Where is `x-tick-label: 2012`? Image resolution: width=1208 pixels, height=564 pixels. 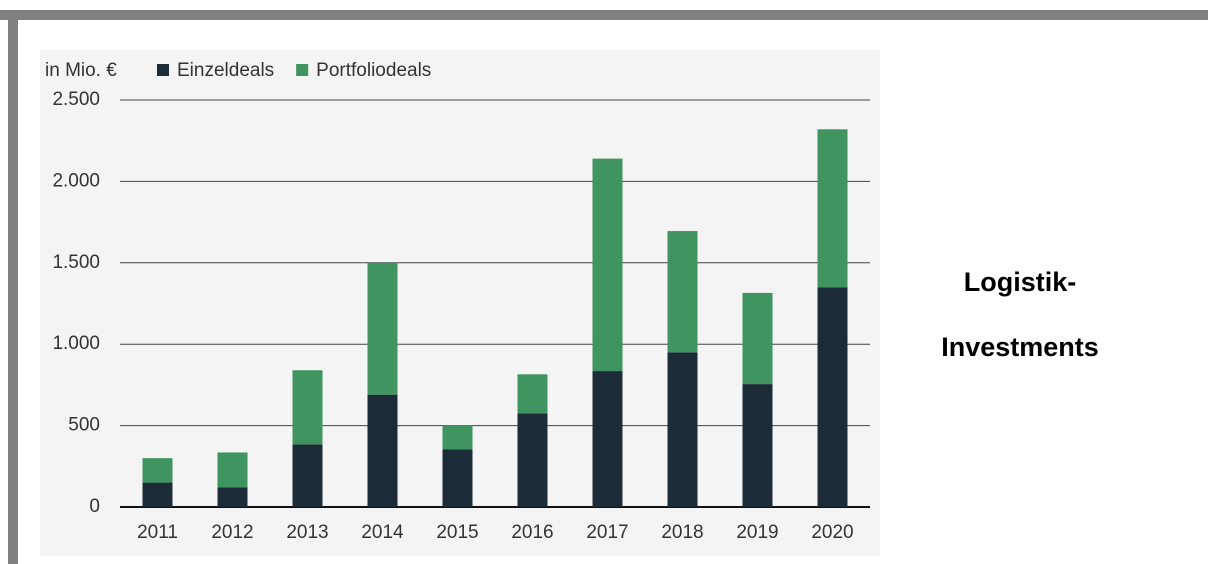
x-tick-label: 2012 is located at coordinates (232, 532).